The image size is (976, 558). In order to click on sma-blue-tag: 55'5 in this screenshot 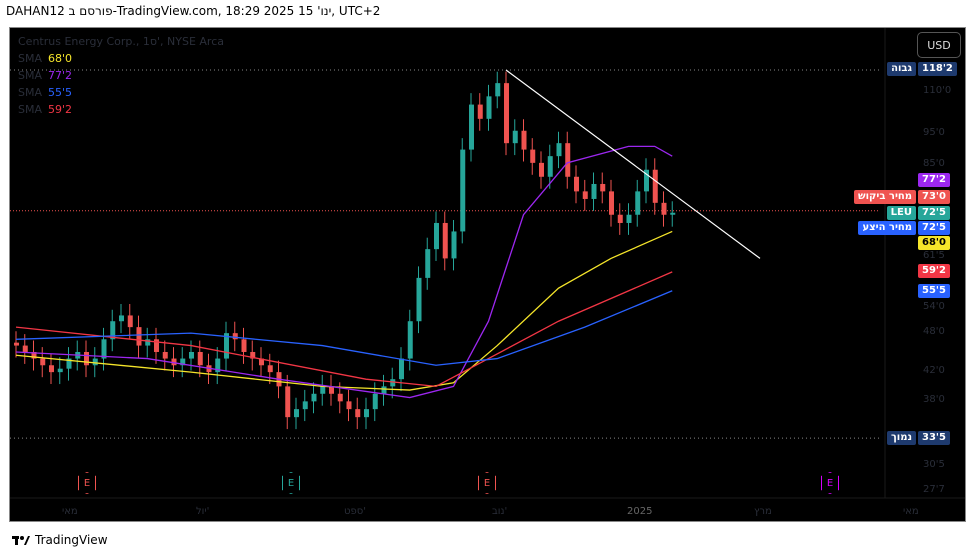, I will do `click(934, 291)`.